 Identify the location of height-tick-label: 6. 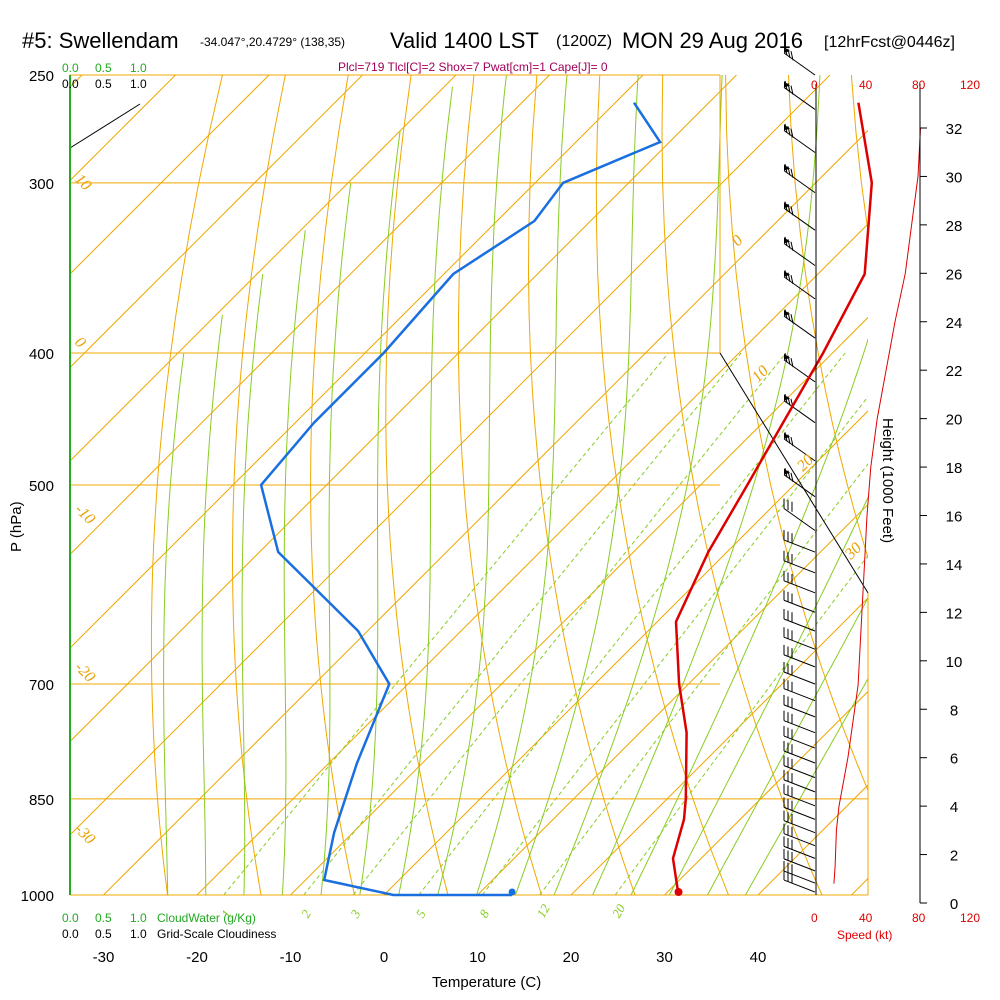
(954, 759).